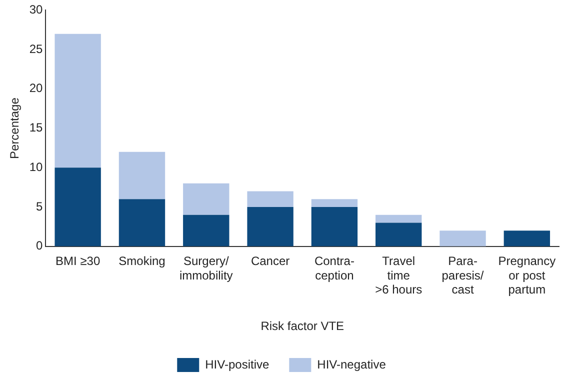 The width and height of the screenshot is (569, 386). What do you see at coordinates (40, 245) in the screenshot?
I see `y-tick-label: 0` at bounding box center [40, 245].